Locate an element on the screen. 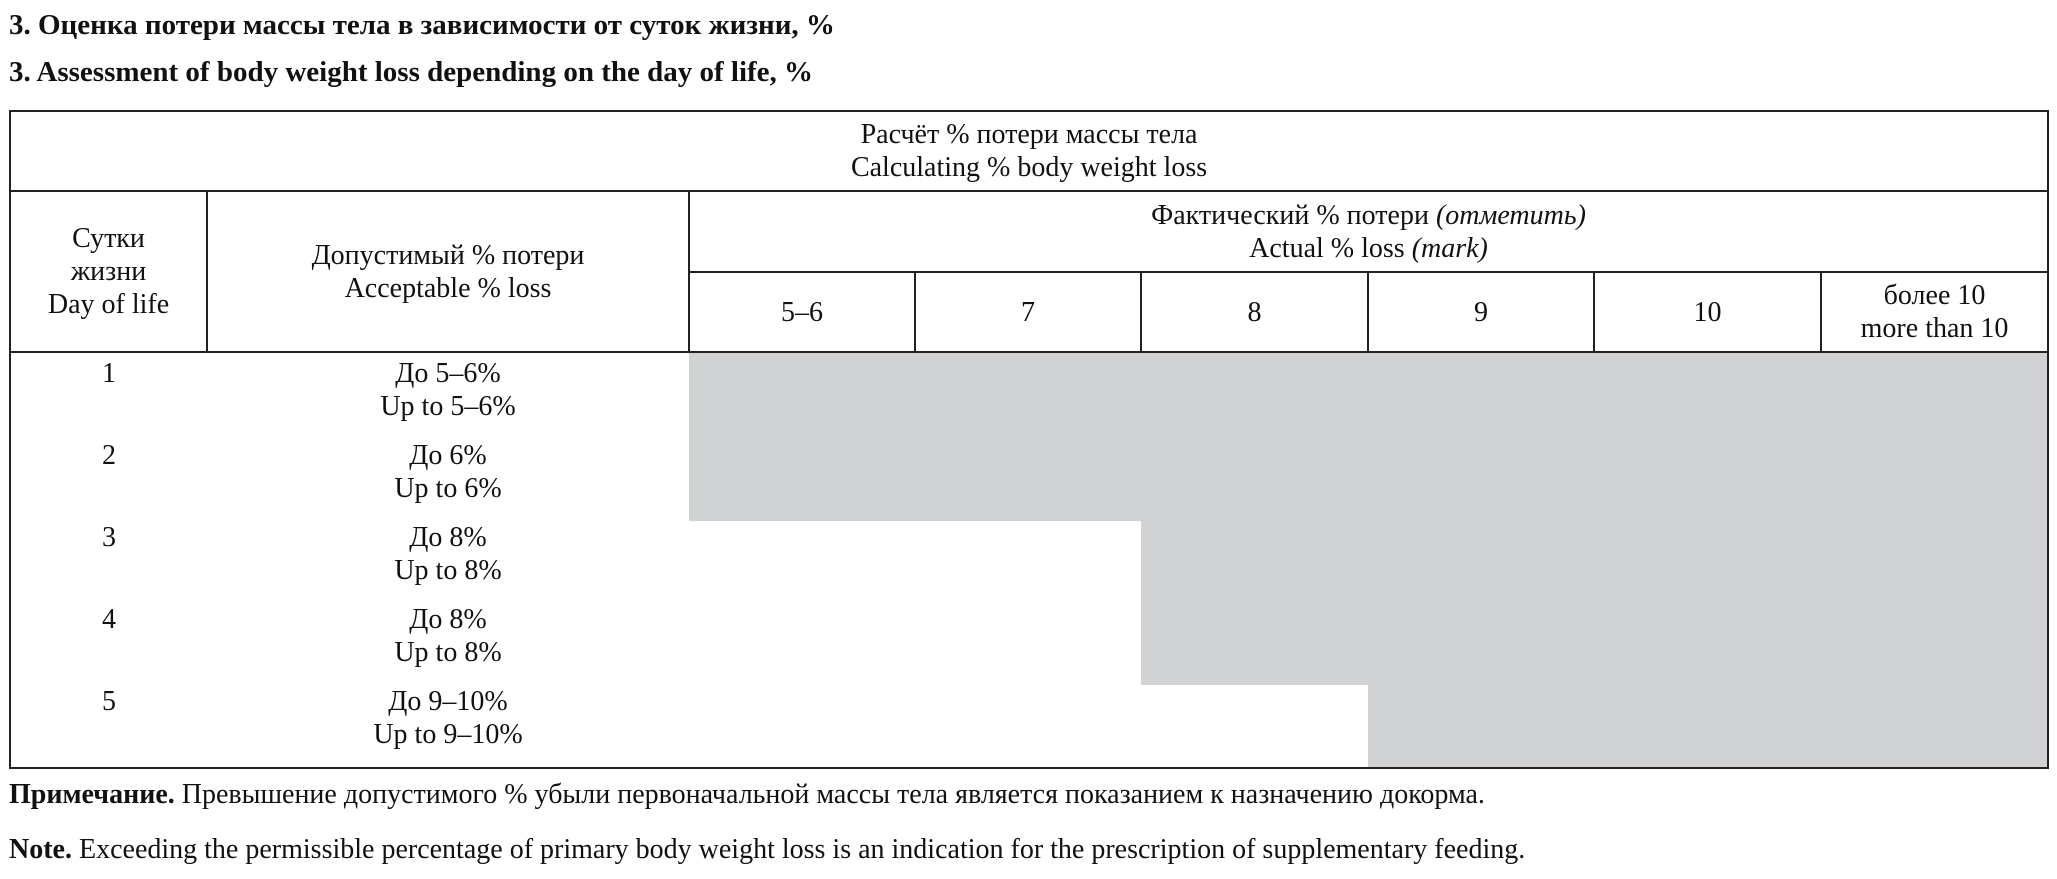 This screenshot has width=2057, height=879. header-acceptable-loss: Допустимый % потери Acceptable % loss is located at coordinates (448, 271).